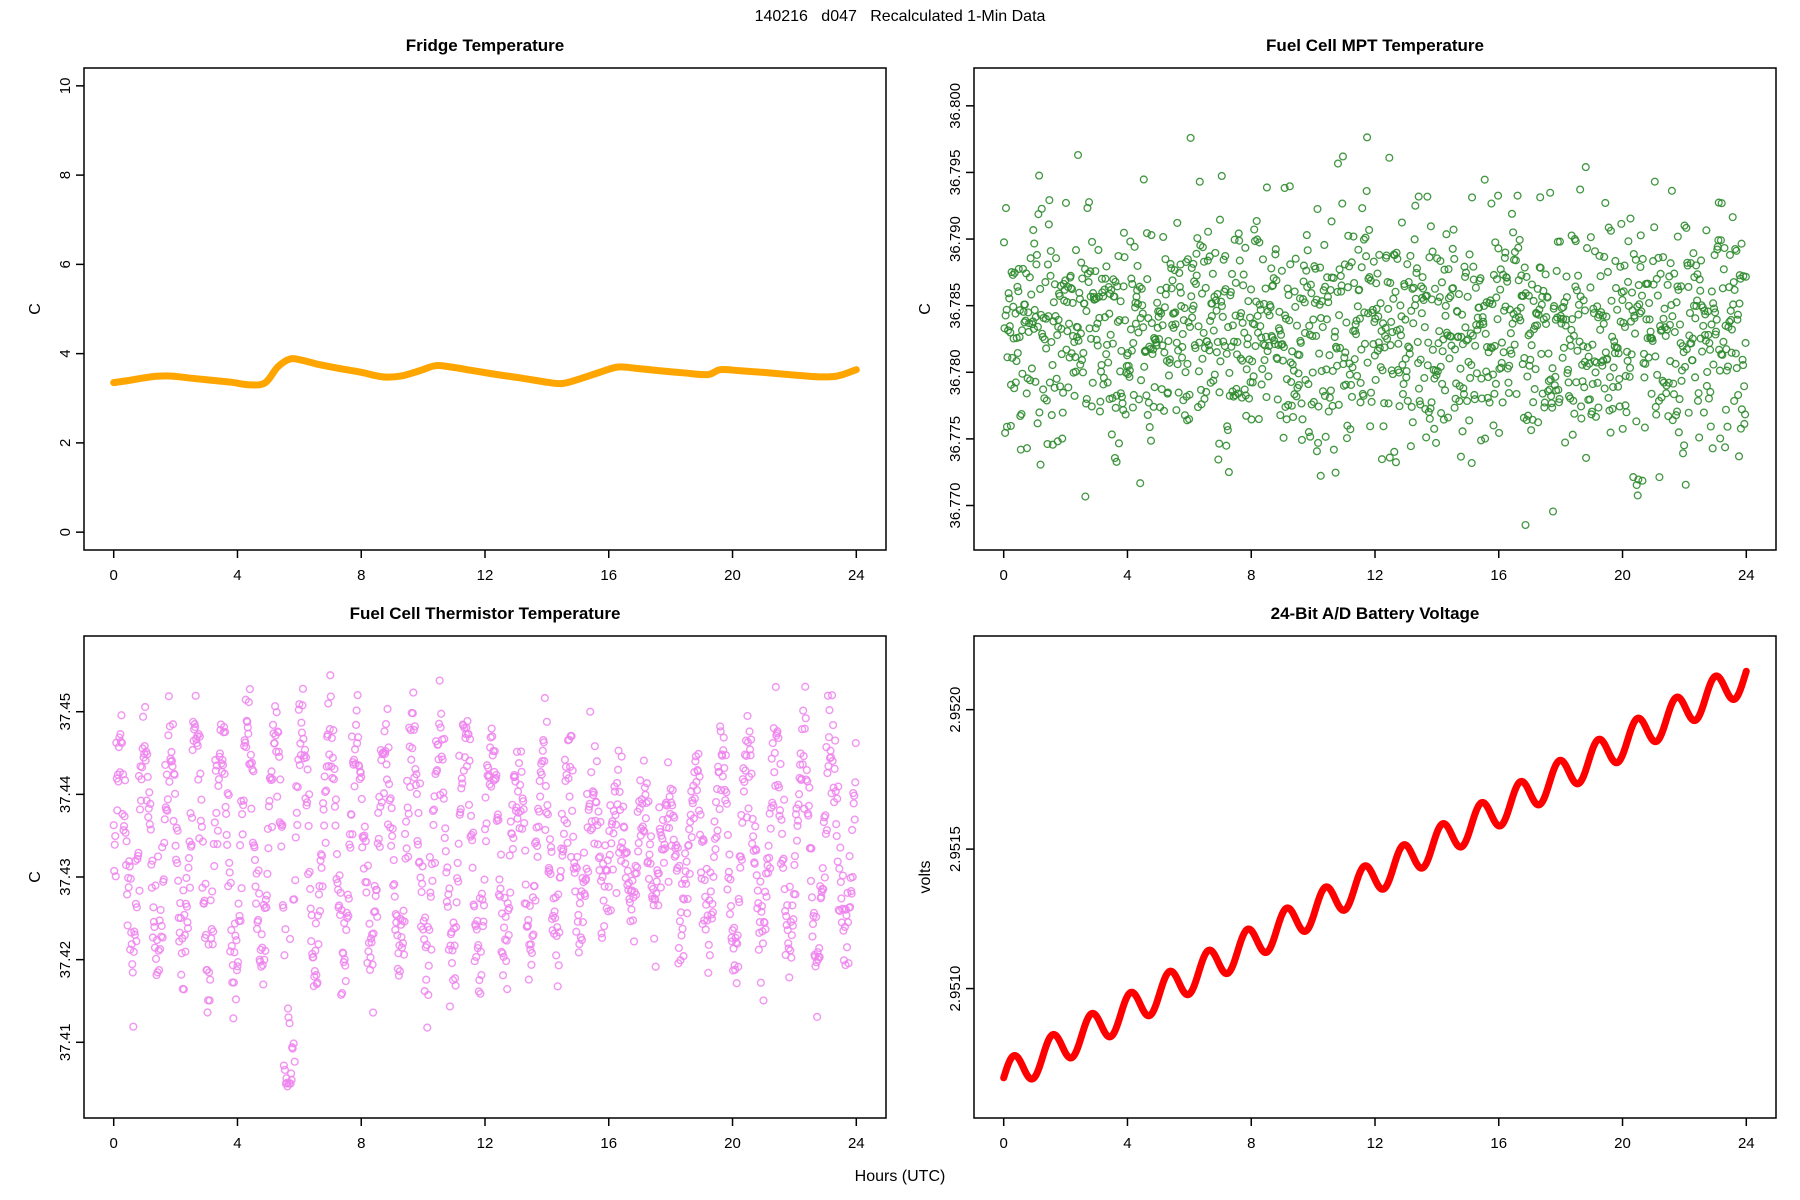 This screenshot has width=1800, height=1200. What do you see at coordinates (955, 989) in the screenshot?
I see `svg-text: 2.9510` at bounding box center [955, 989].